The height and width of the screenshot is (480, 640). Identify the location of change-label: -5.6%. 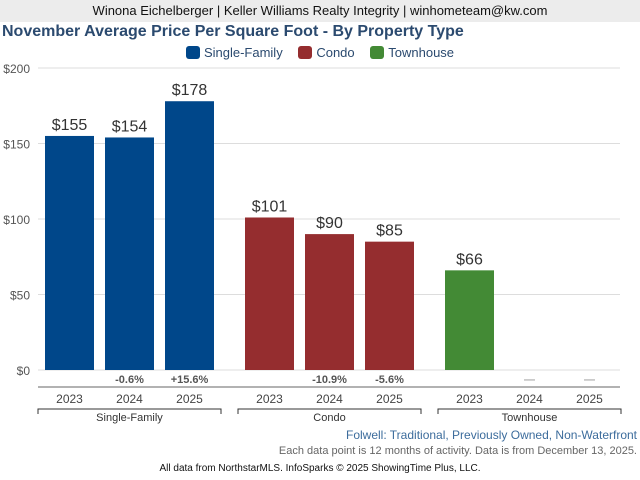
(389, 380).